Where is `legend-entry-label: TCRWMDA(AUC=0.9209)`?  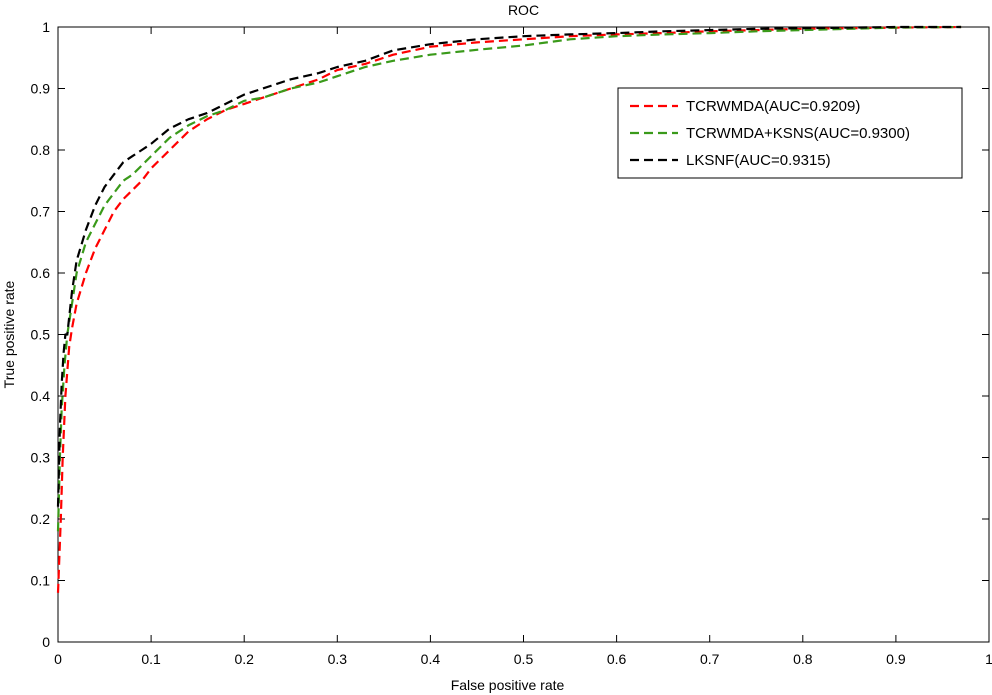
legend-entry-label: TCRWMDA(AUC=0.9209) is located at coordinates (773, 106).